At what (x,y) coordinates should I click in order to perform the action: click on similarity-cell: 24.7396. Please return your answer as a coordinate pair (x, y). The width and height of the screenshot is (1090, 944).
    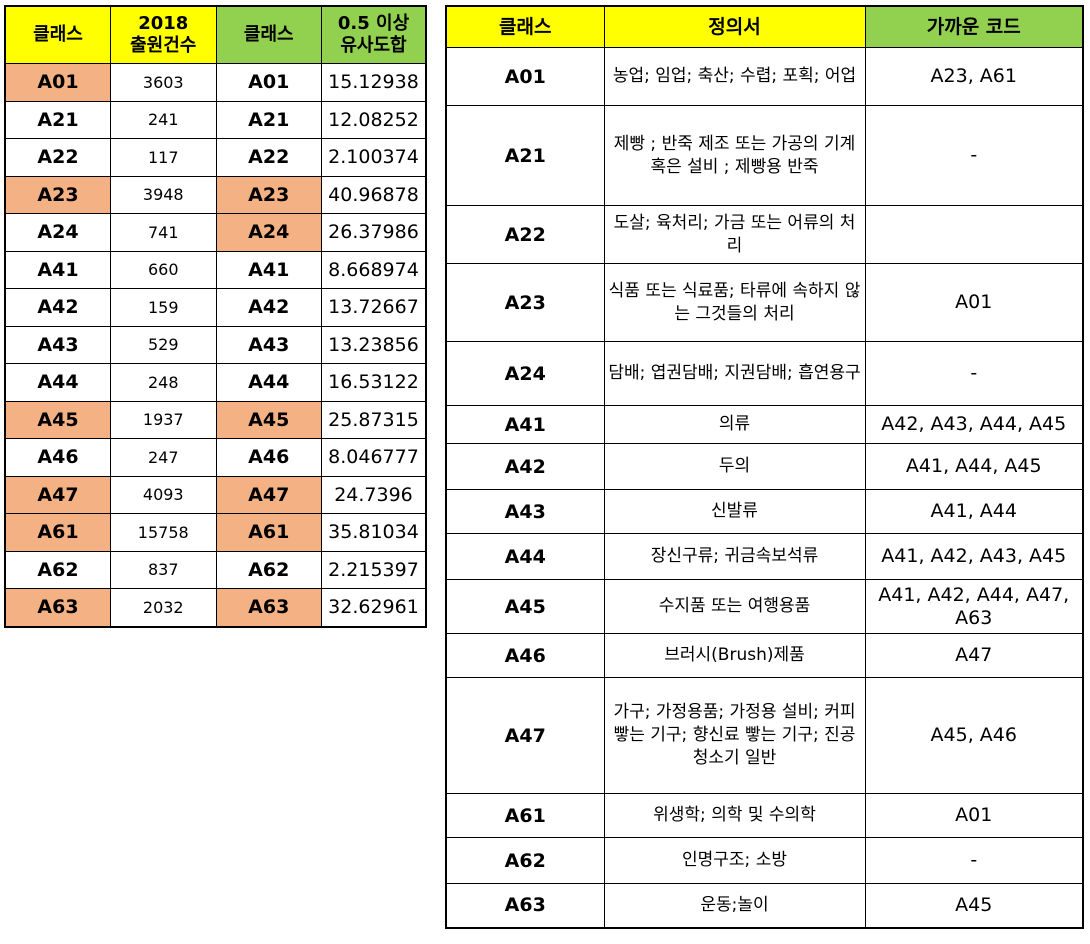
    Looking at the image, I should click on (374, 495).